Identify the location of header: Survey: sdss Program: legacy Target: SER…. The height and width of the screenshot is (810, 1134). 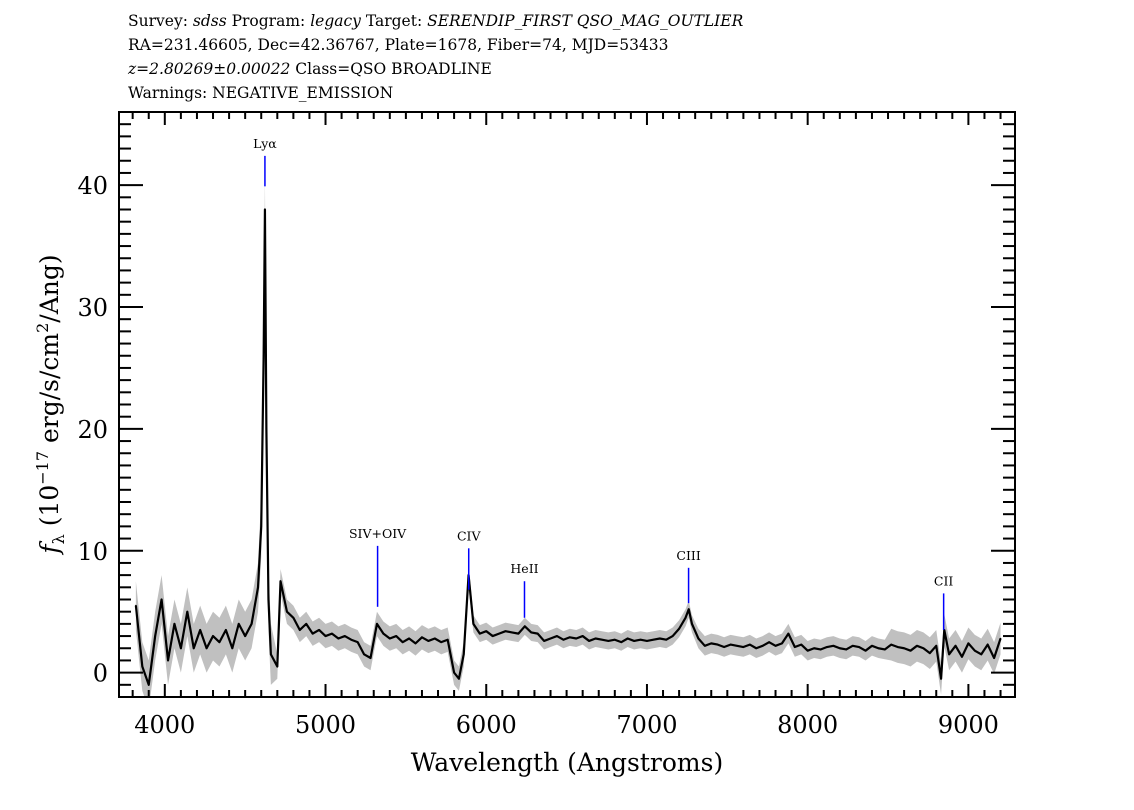
(435, 57).